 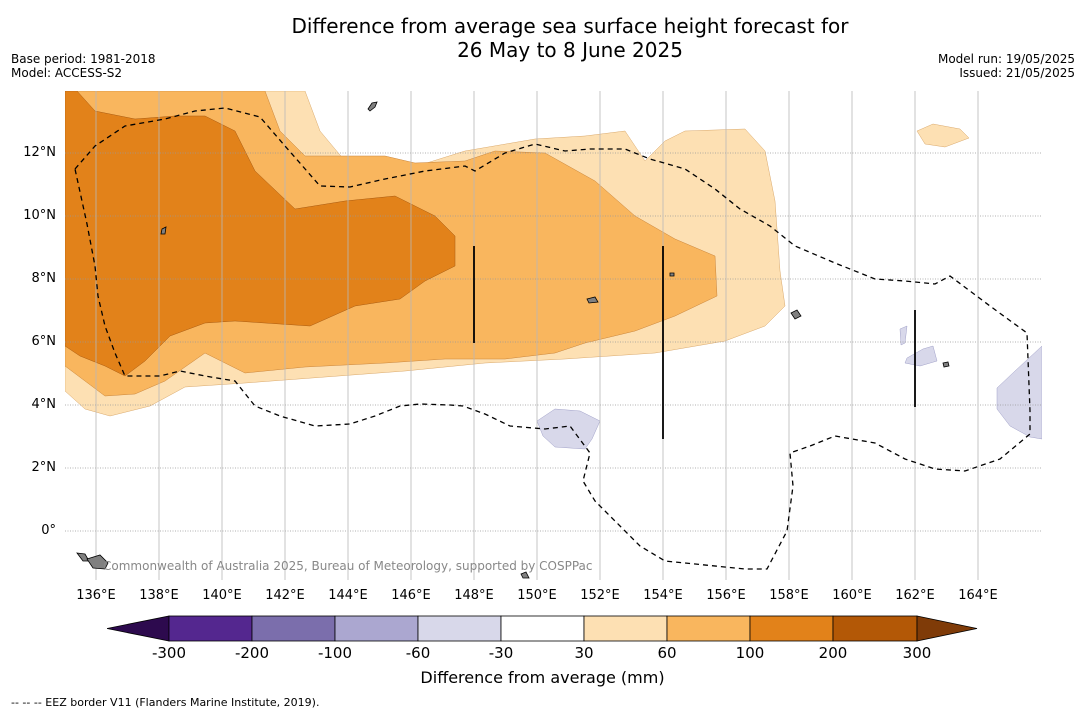 I want to click on colorbar-arrow-low, so click(x=138, y=628).